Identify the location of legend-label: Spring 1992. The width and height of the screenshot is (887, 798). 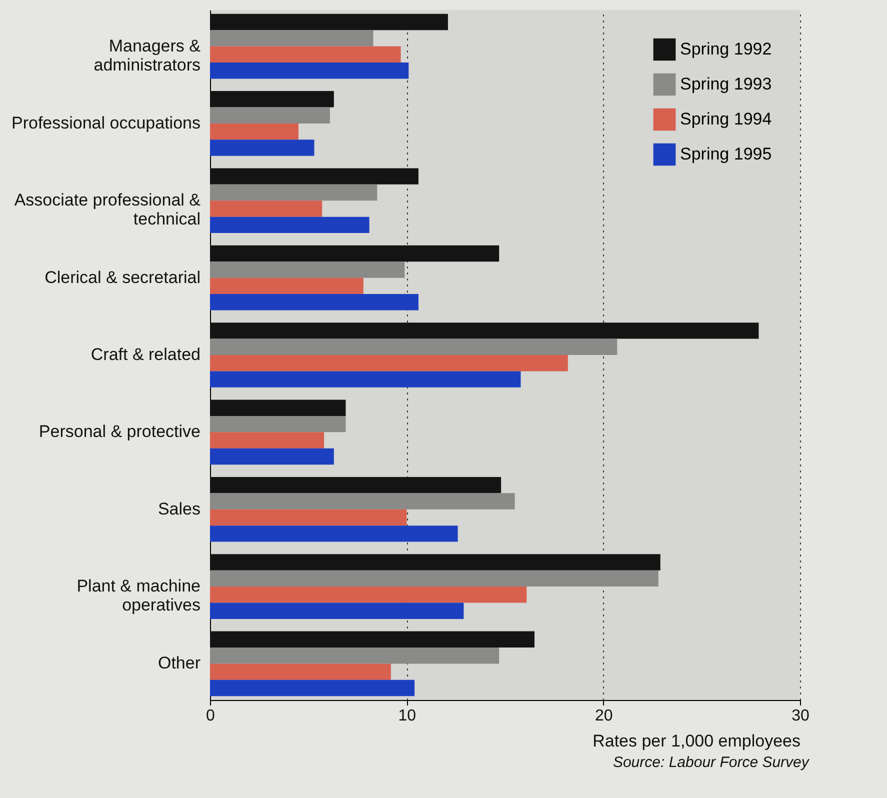
(726, 49).